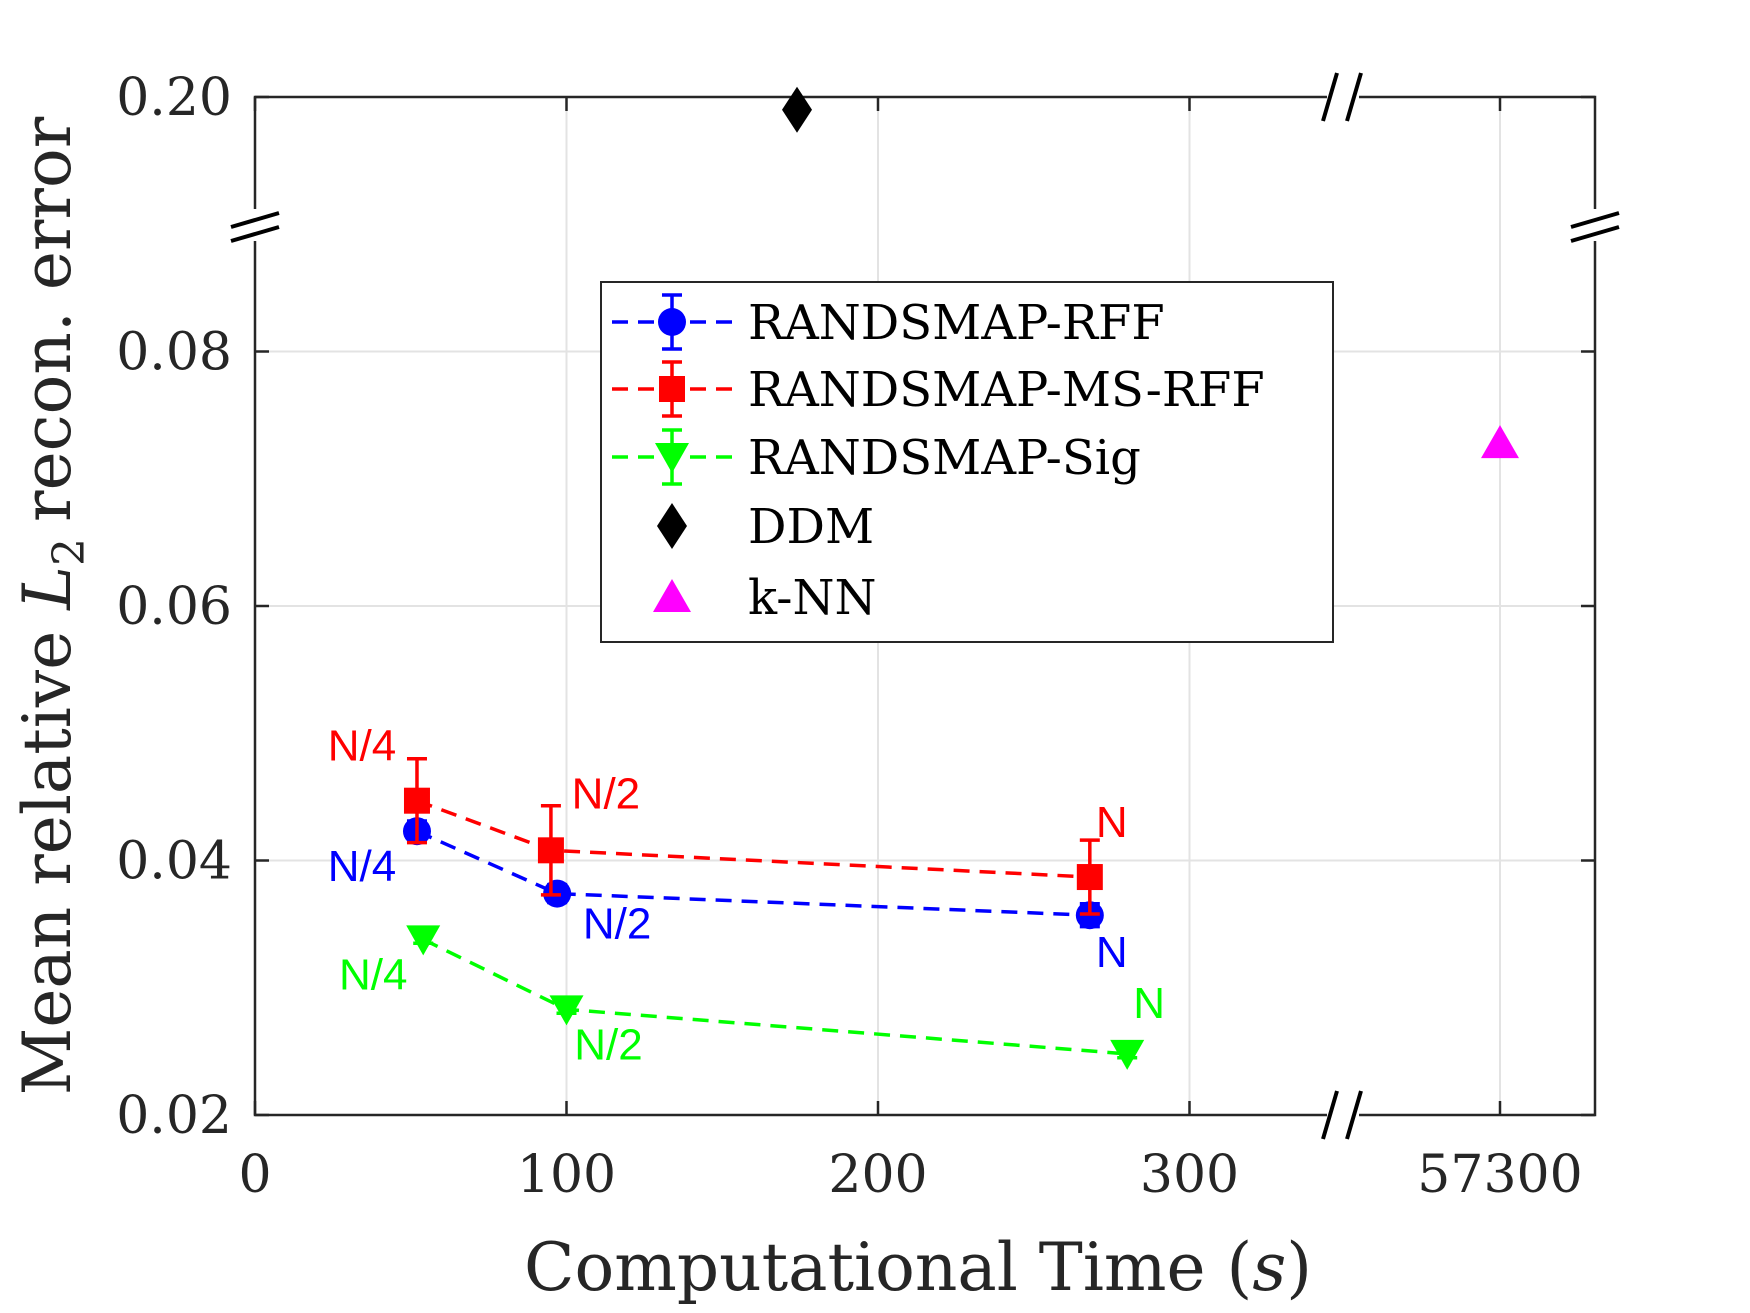  Describe the element at coordinates (1269, 1267) in the screenshot. I see `x-axis-unit: s` at that location.